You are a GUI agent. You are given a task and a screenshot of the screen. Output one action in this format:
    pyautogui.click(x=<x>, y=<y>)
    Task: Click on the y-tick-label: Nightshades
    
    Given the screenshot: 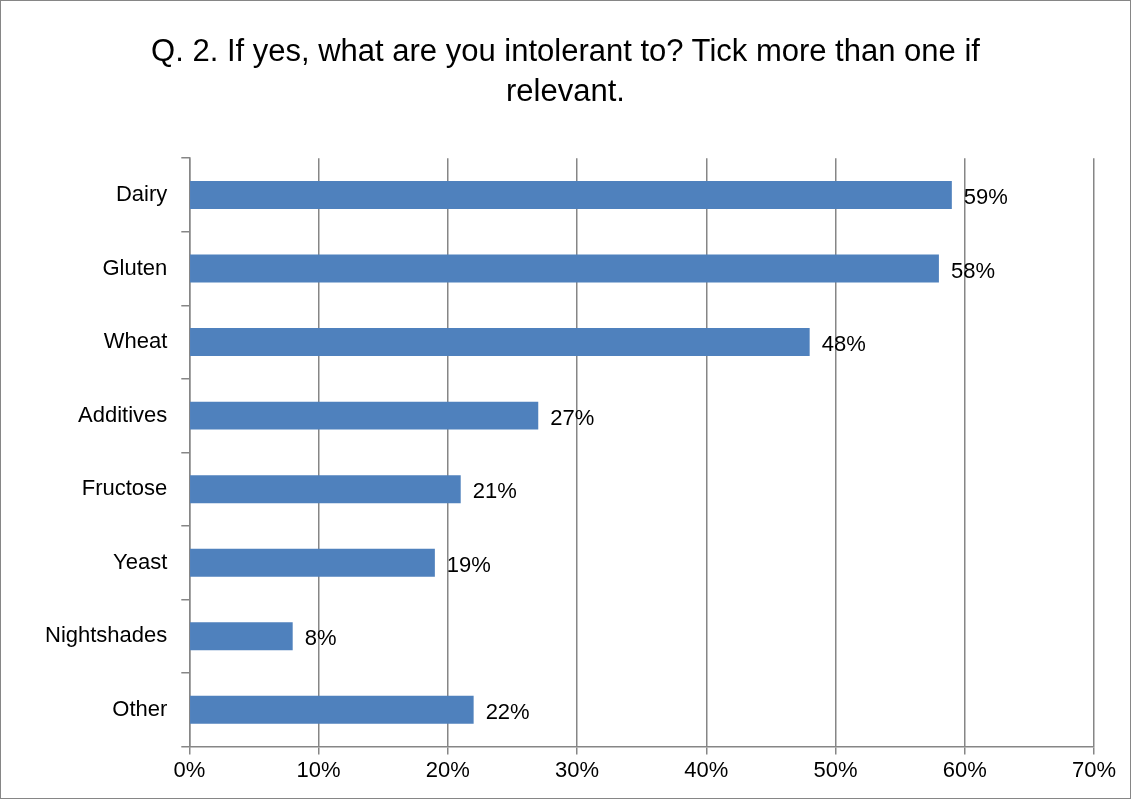 What is the action you would take?
    pyautogui.click(x=106, y=635)
    